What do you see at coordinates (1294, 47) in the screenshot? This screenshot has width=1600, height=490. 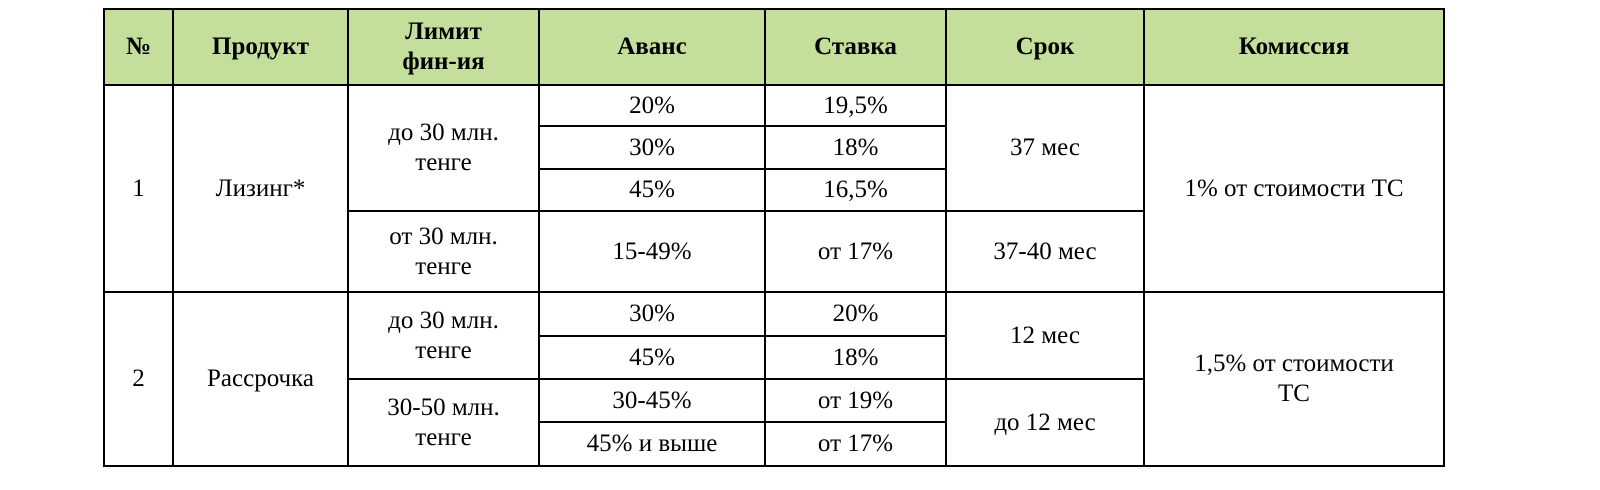 I see `header-cell: Комиссия` at bounding box center [1294, 47].